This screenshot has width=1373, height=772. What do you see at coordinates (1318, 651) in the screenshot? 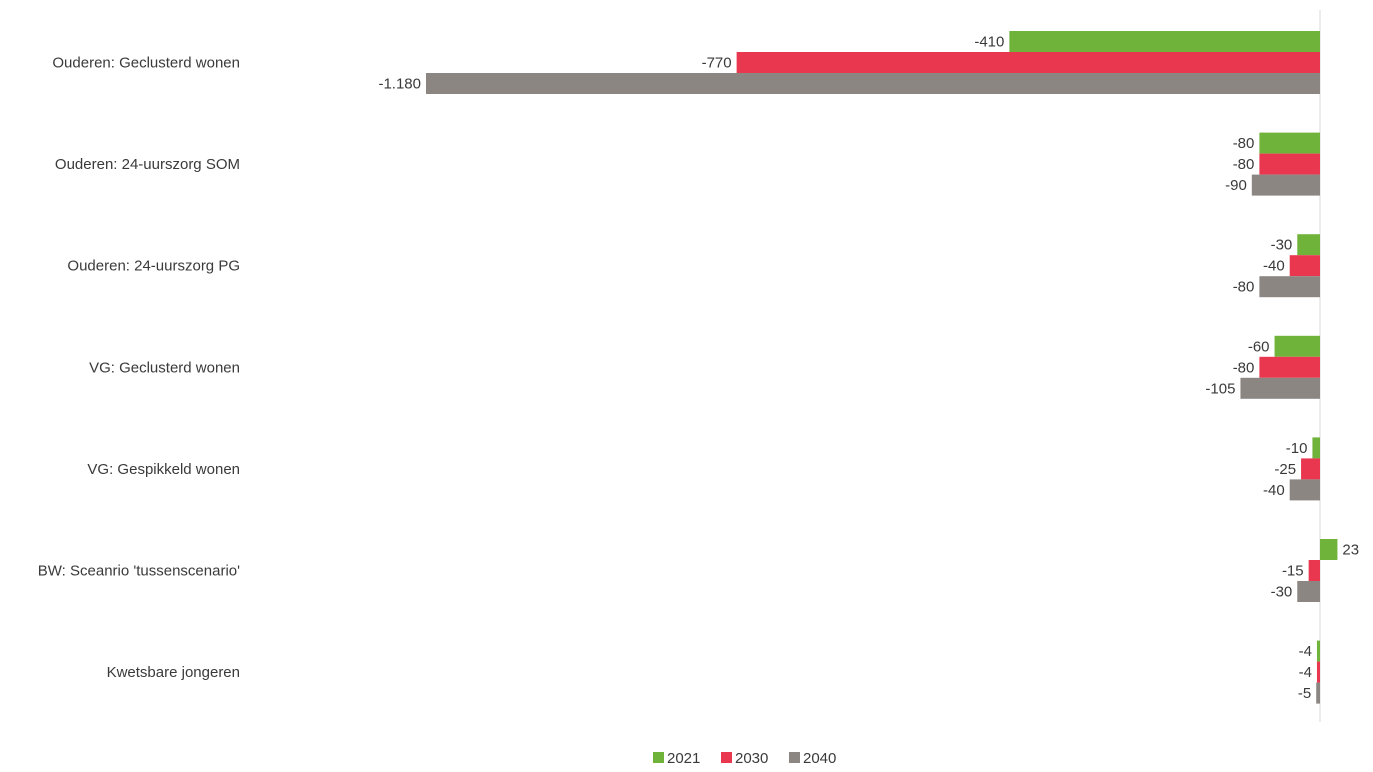
I see `bar-kwetsbare-jongeren-2021` at bounding box center [1318, 651].